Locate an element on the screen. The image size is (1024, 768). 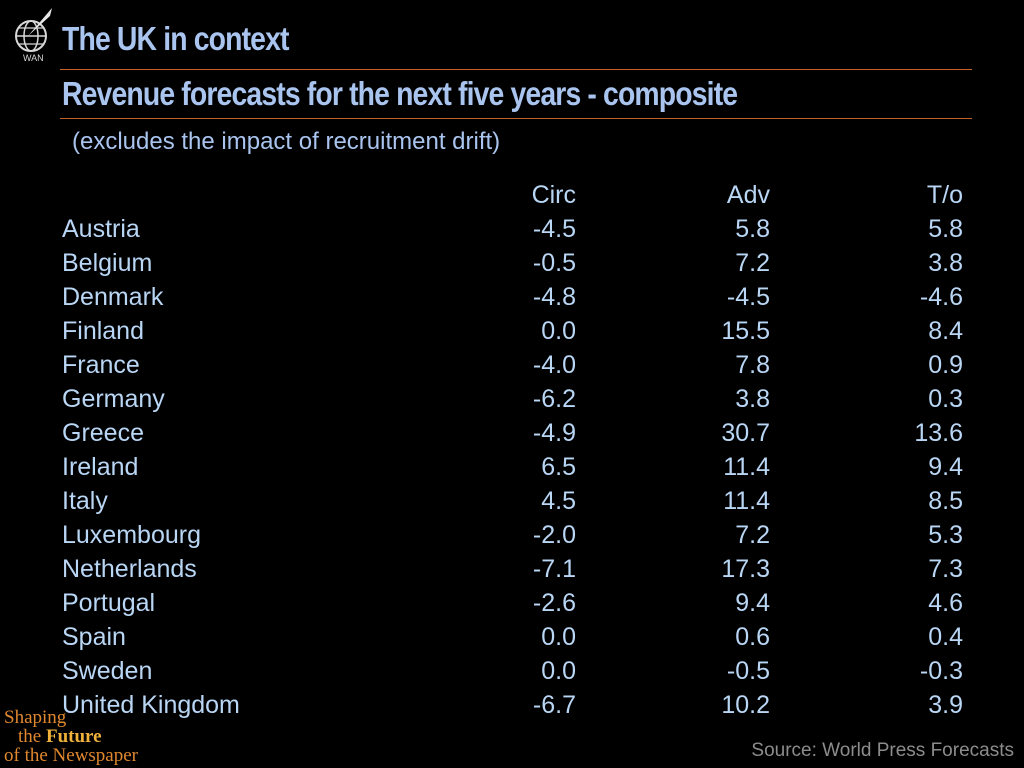
adv-cell: -0.5 is located at coordinates (748, 670).